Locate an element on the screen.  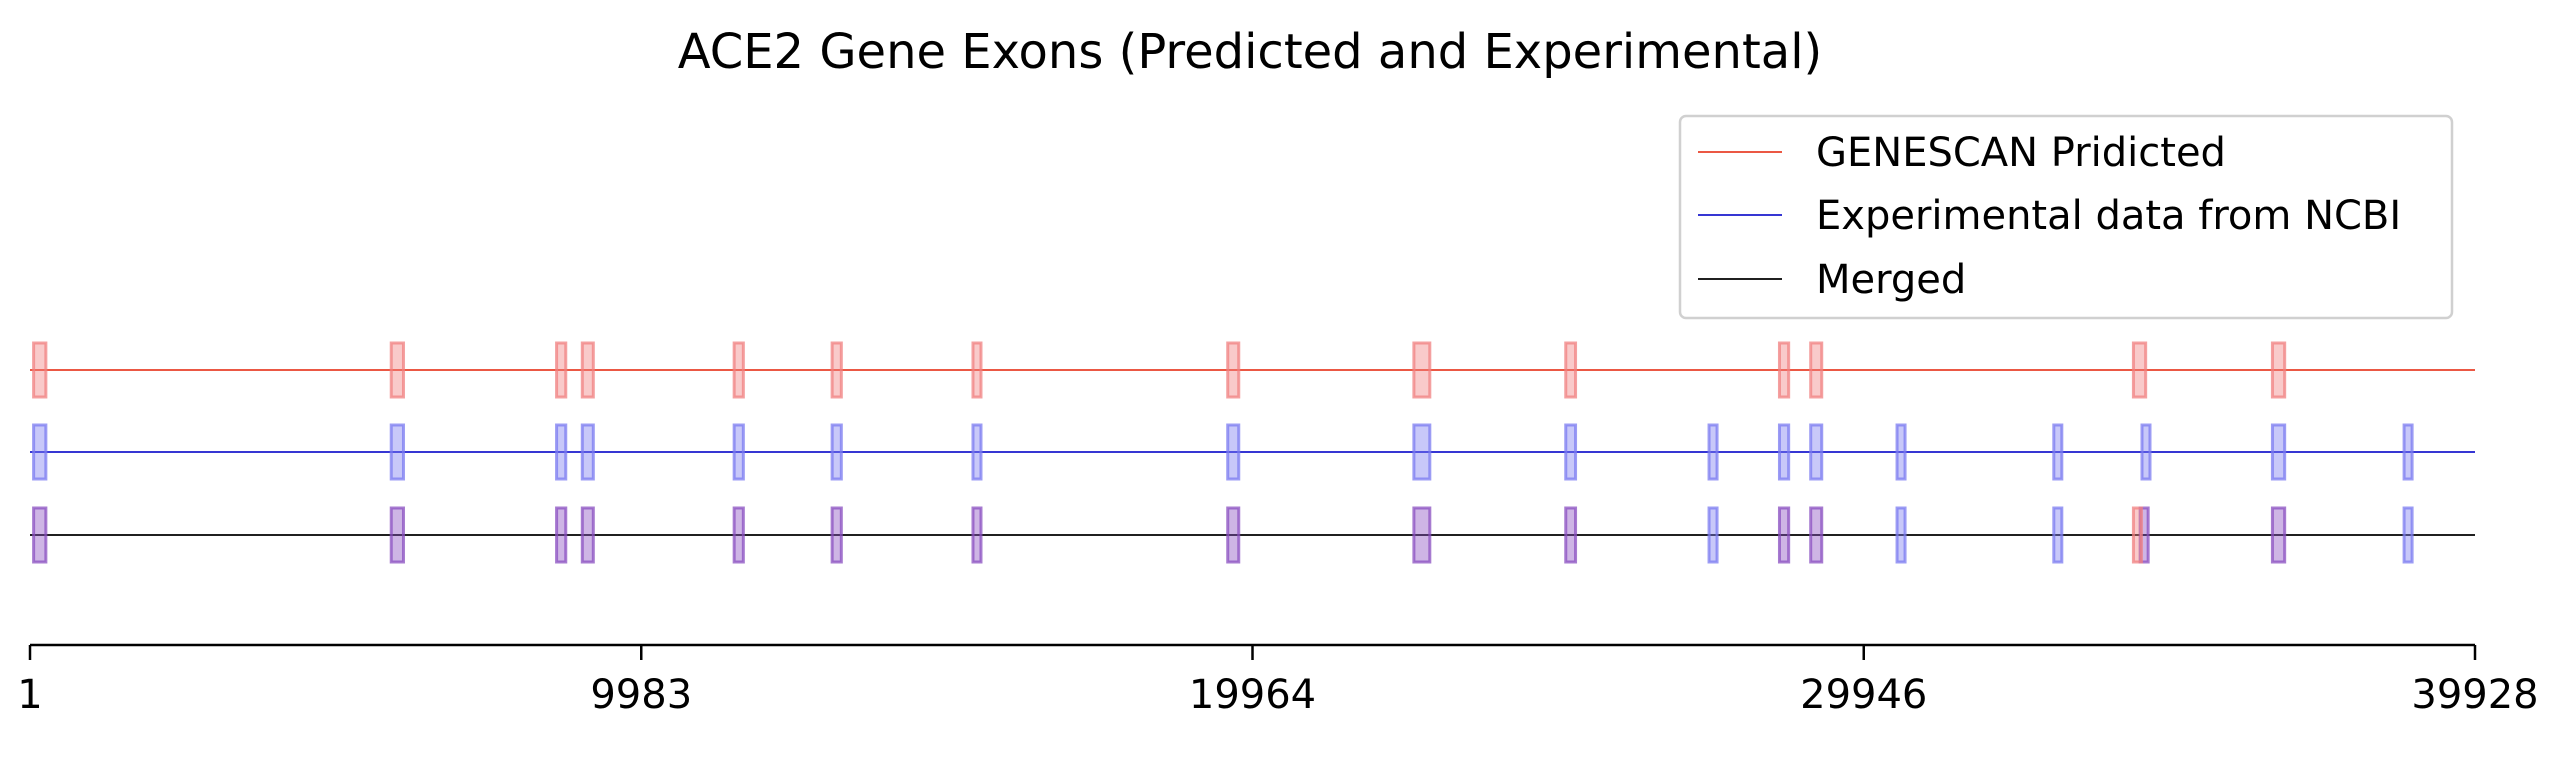
experimental-ncbi-track is located at coordinates (1252, 452).